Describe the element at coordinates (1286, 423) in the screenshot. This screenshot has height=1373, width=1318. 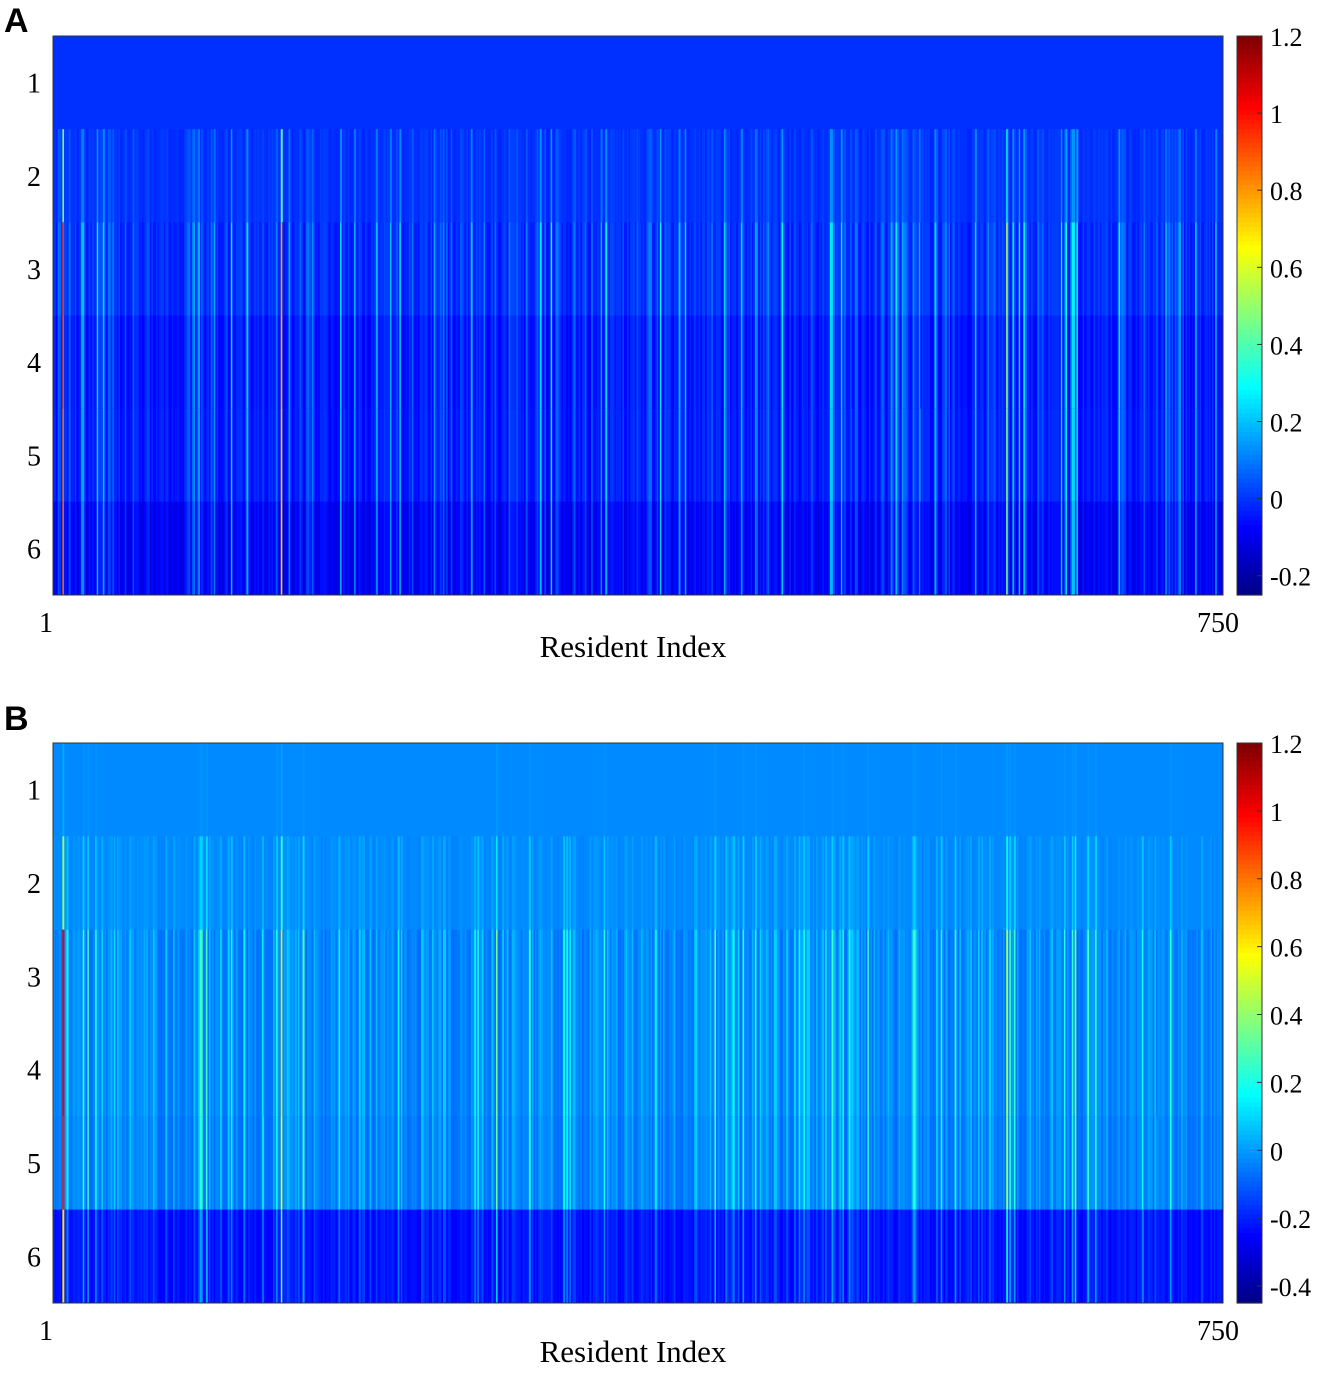
I see `colorbar-tick-label: 0.2` at that location.